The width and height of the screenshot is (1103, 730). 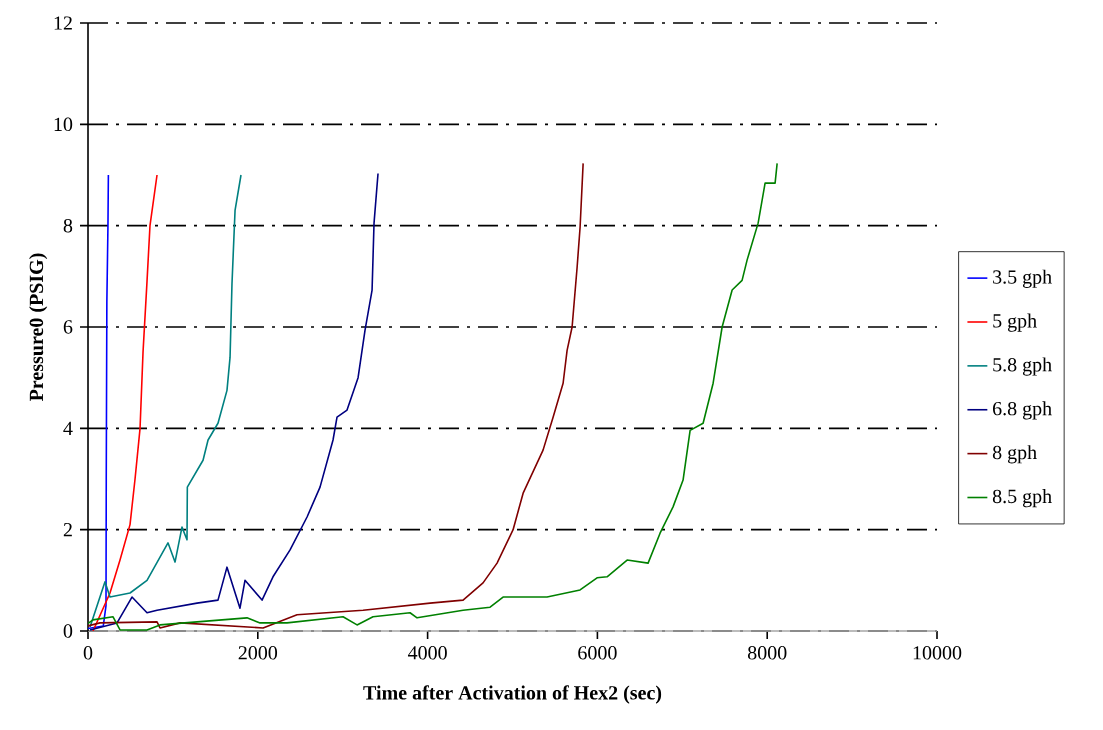 What do you see at coordinates (258, 653) in the screenshot?
I see `x-tick-label: 2000` at bounding box center [258, 653].